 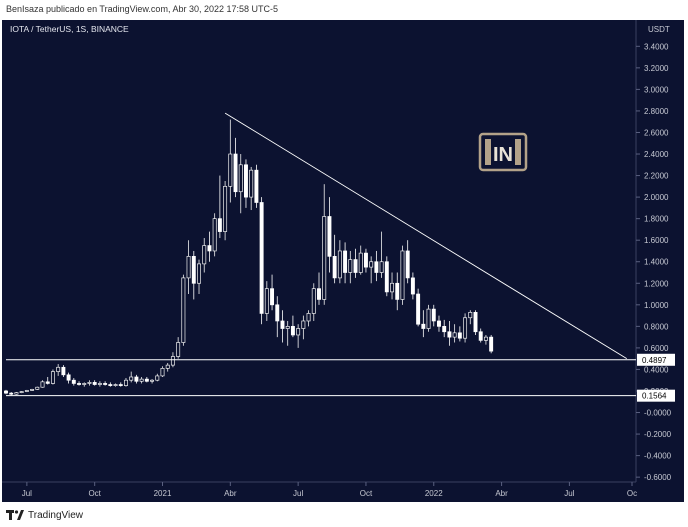 What do you see at coordinates (56, 515) in the screenshot?
I see `tradingview-brand-label: TradingView` at bounding box center [56, 515].